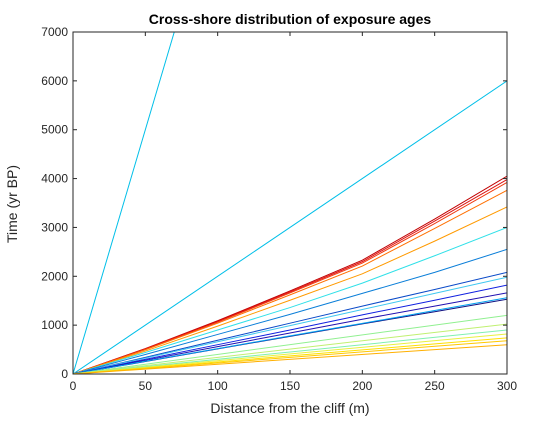  I want to click on y-axis-label: Time (yr BP), so click(12, 204).